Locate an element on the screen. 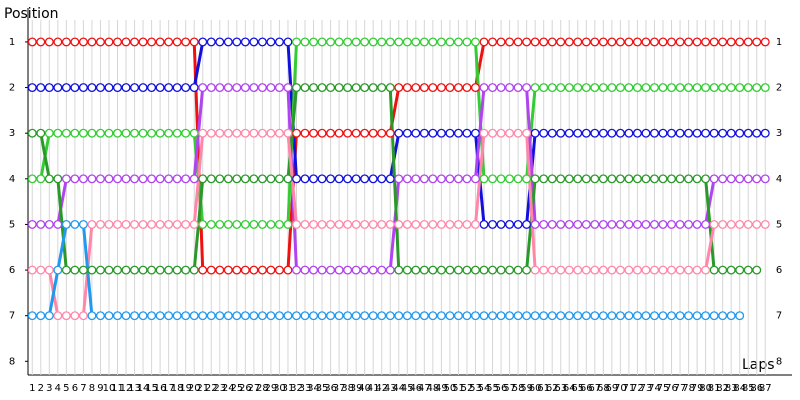  x-tick-label: 21 is located at coordinates (202, 388).